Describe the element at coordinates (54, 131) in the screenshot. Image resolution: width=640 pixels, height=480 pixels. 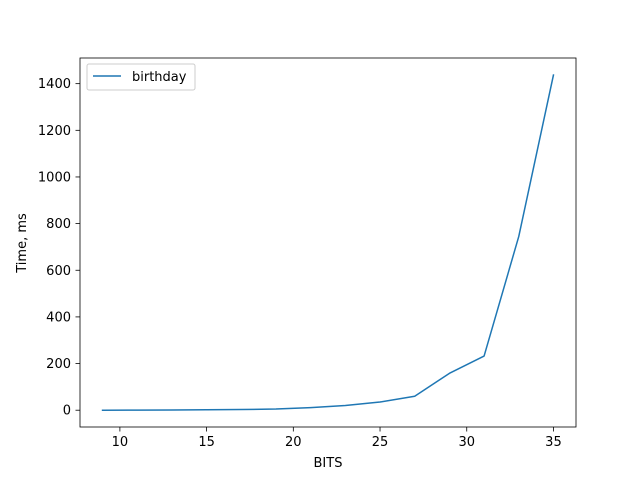
I see `y-tick-label-1200: 1200` at that location.